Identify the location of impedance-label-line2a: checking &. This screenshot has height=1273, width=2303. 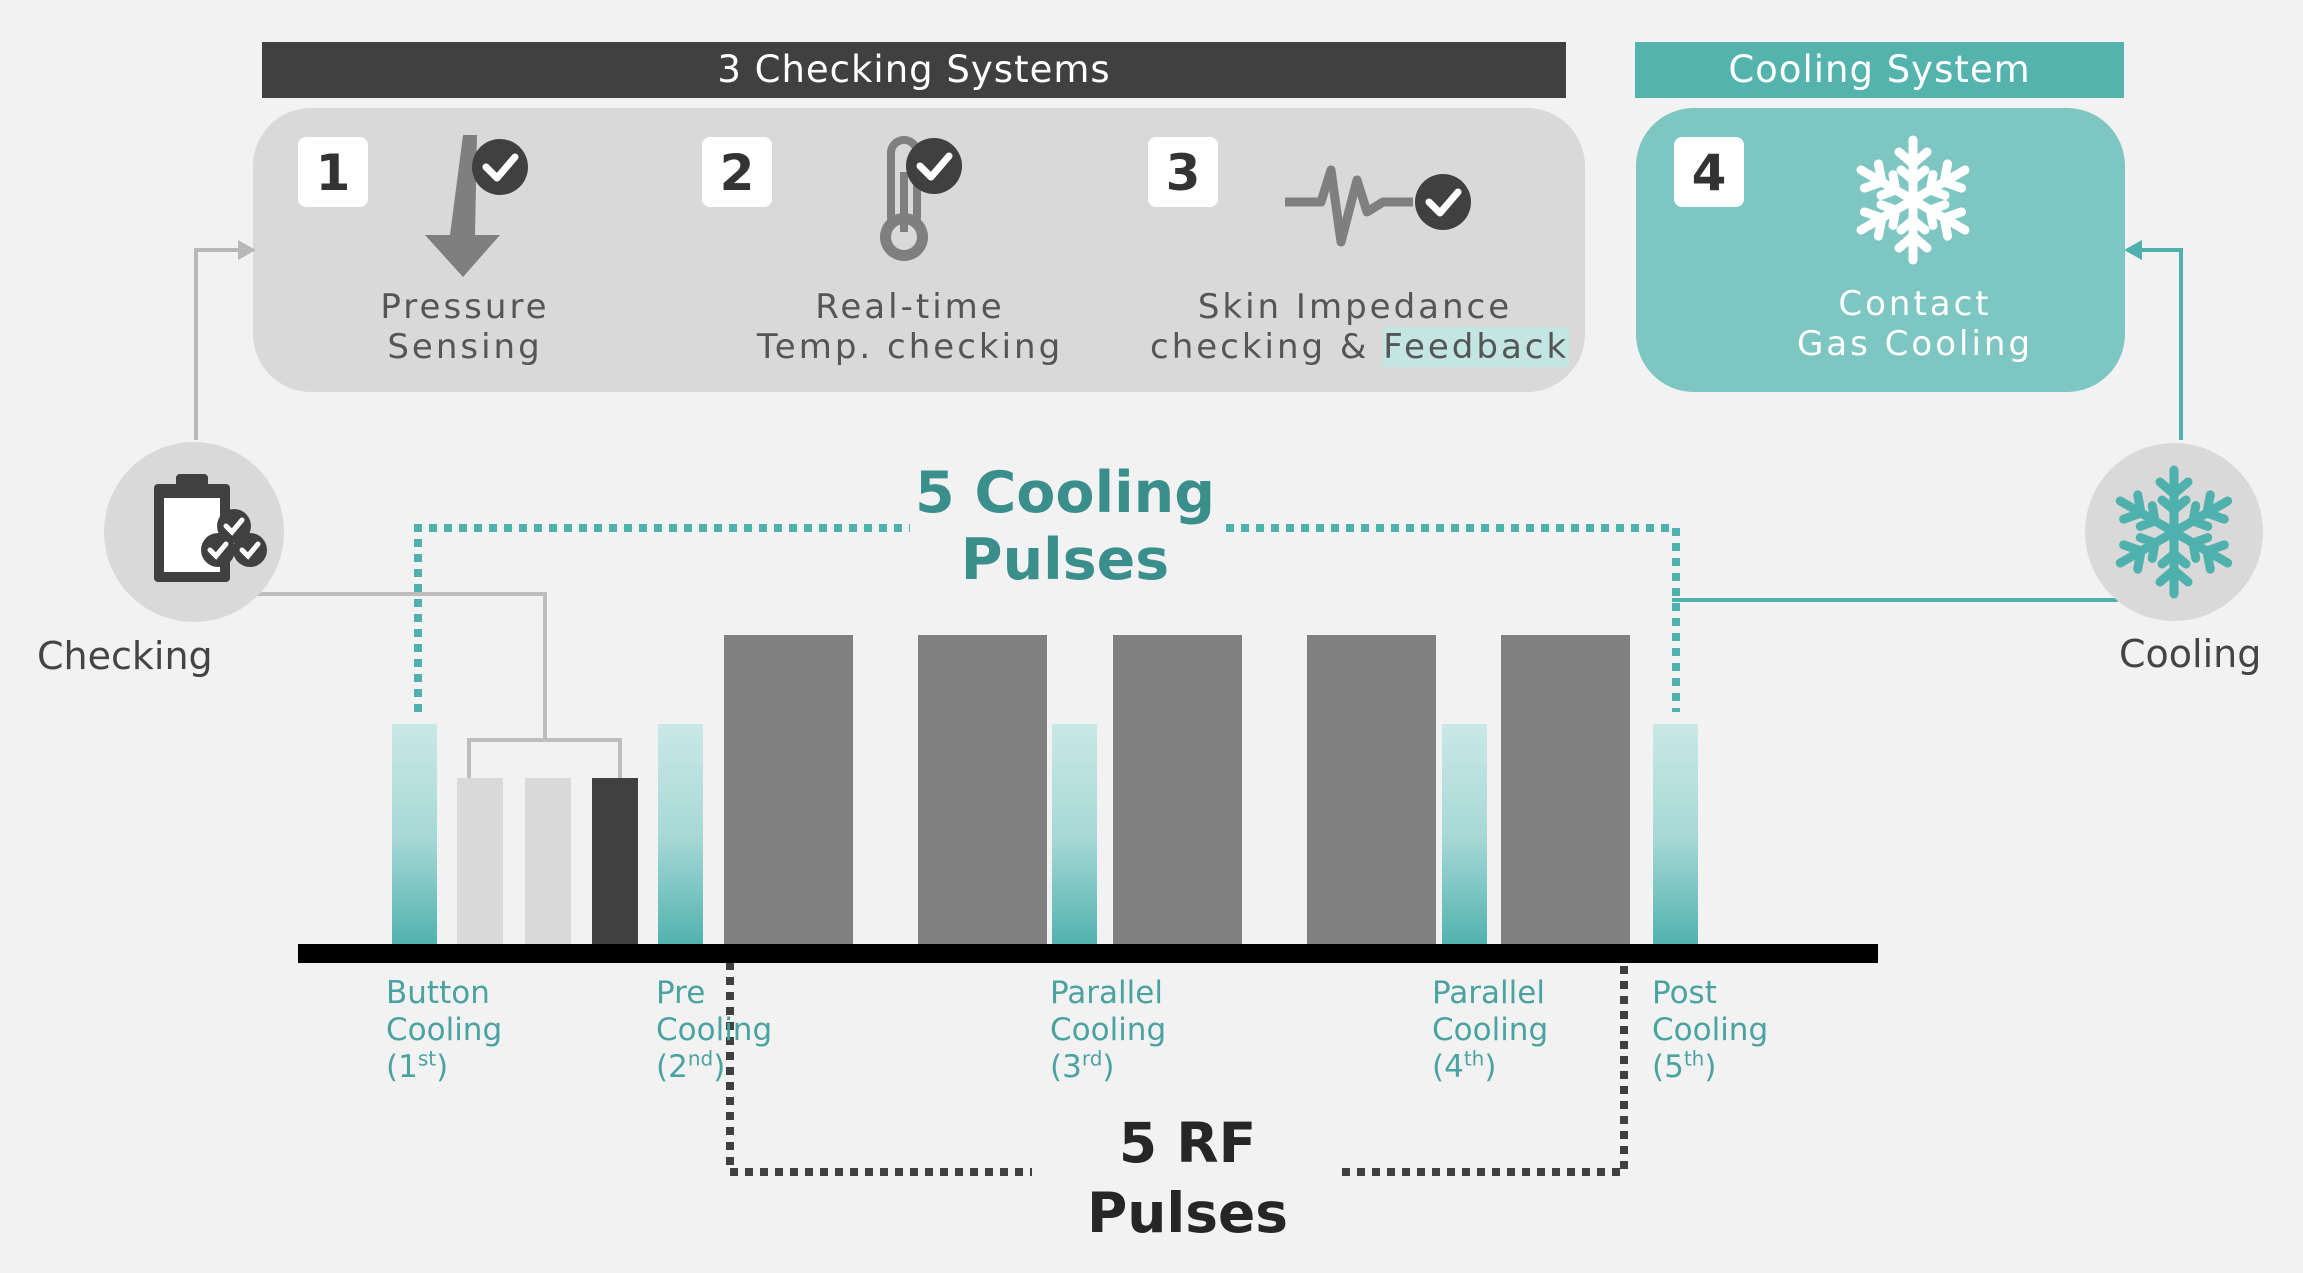
(1267, 347).